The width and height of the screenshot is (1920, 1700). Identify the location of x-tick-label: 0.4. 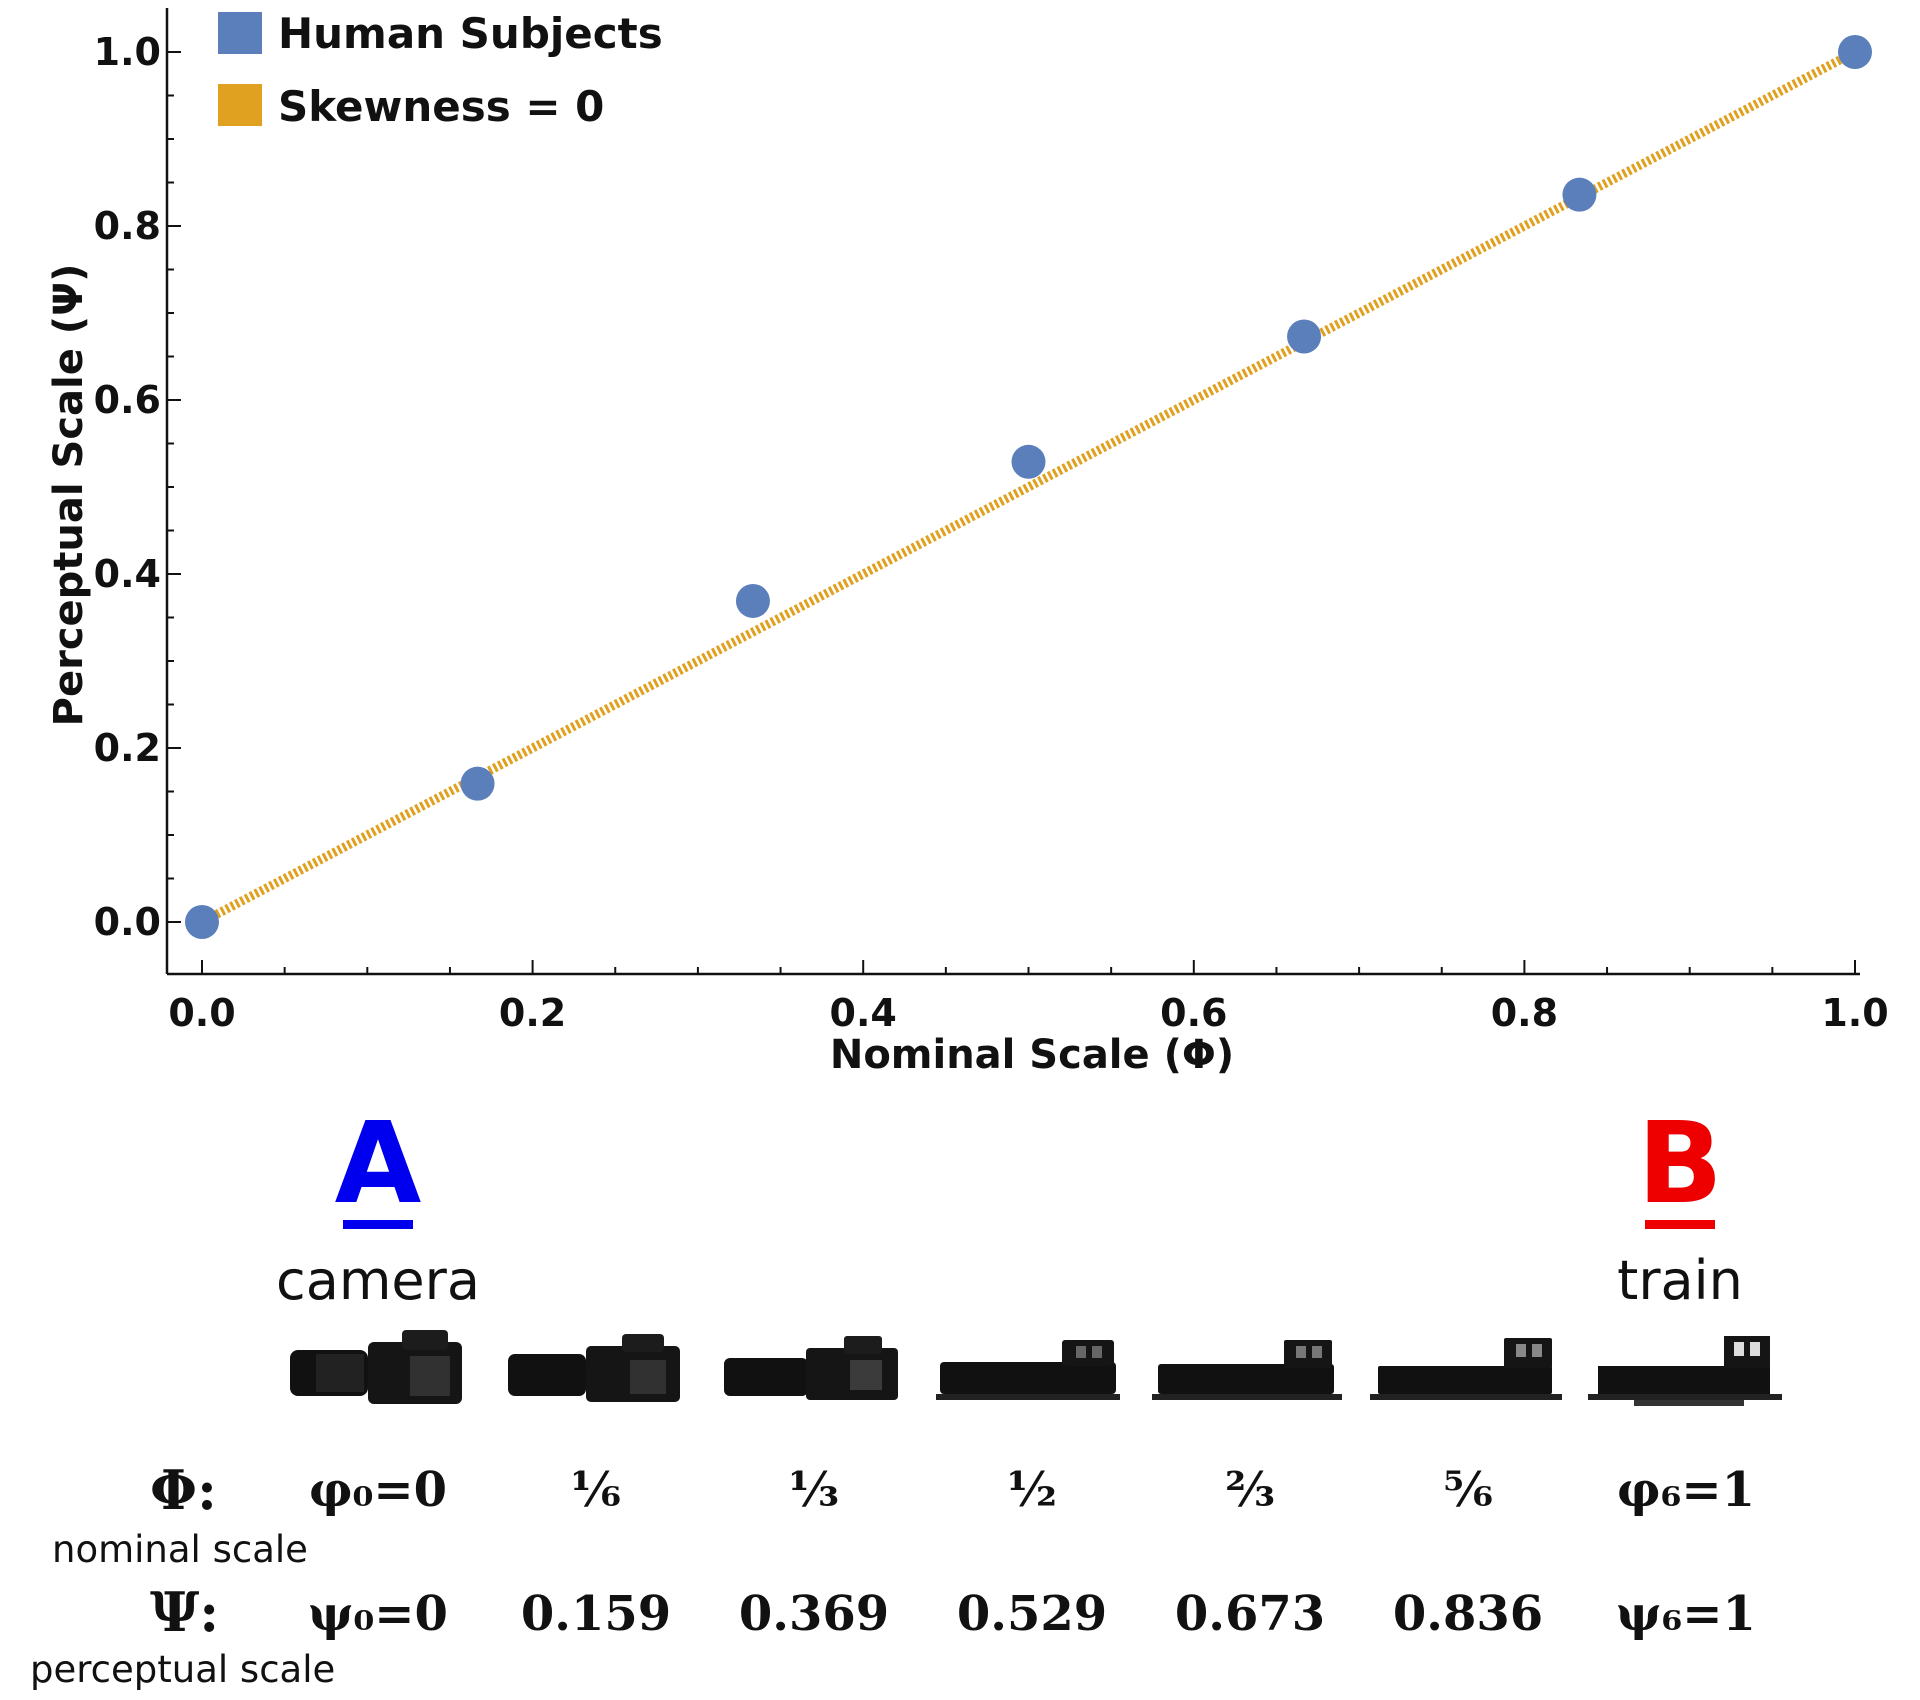
(863, 1013).